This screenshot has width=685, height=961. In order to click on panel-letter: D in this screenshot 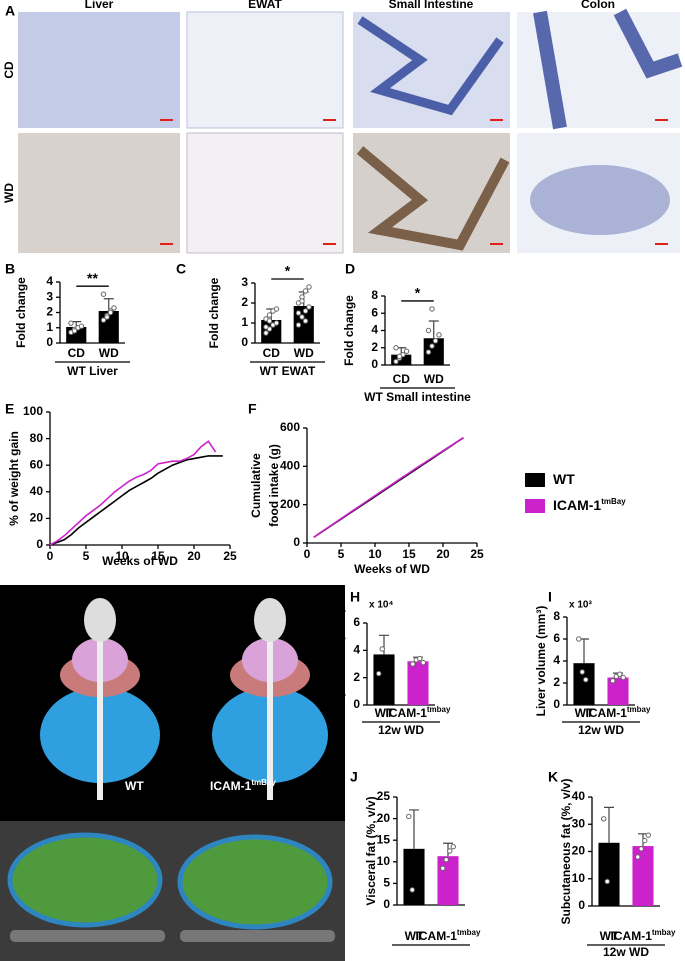, I will do `click(350, 269)`.